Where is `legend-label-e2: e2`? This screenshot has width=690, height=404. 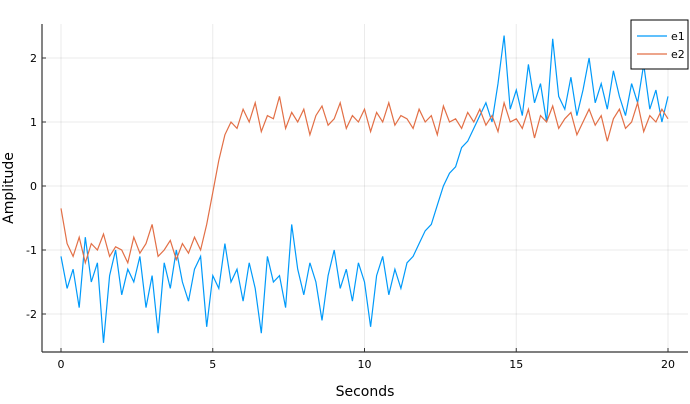 legend-label-e2: e2 is located at coordinates (678, 54).